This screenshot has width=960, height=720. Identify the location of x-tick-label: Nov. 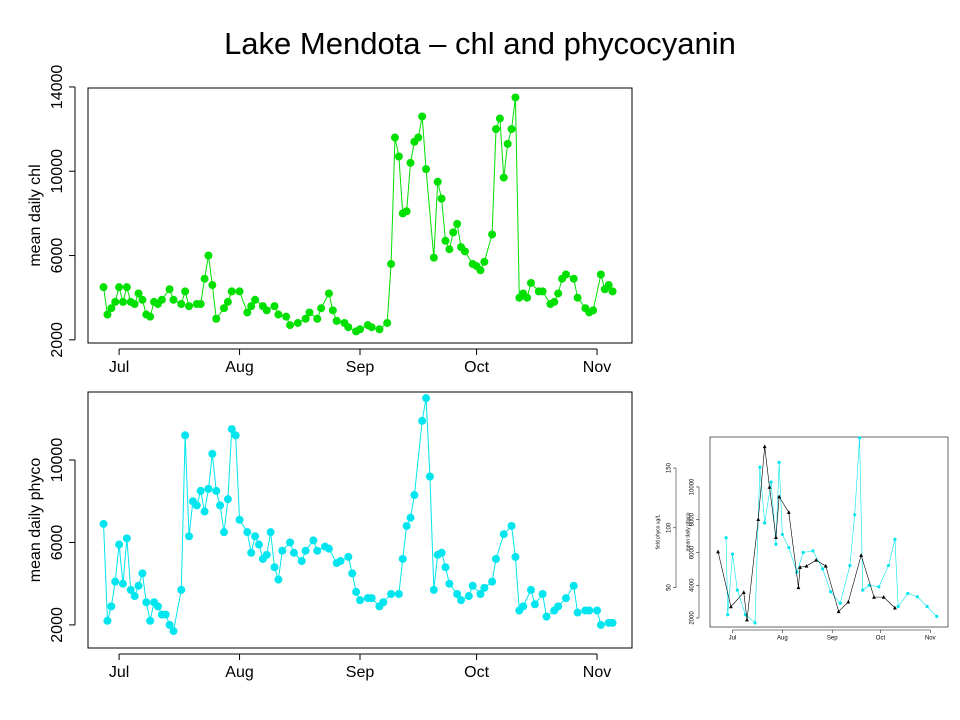
(597, 367).